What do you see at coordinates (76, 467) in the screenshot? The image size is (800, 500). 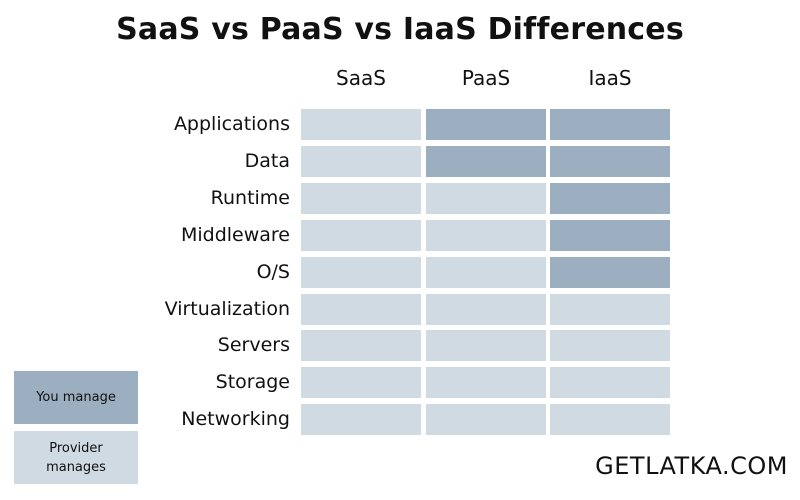 I see `legend-provider-line2: manages` at bounding box center [76, 467].